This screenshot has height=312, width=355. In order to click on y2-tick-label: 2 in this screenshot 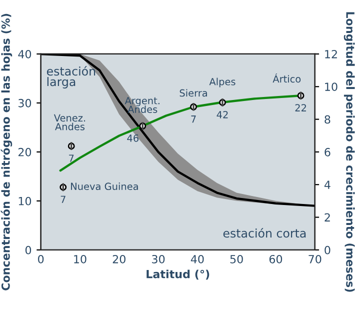, I will do `click(327, 217)`.